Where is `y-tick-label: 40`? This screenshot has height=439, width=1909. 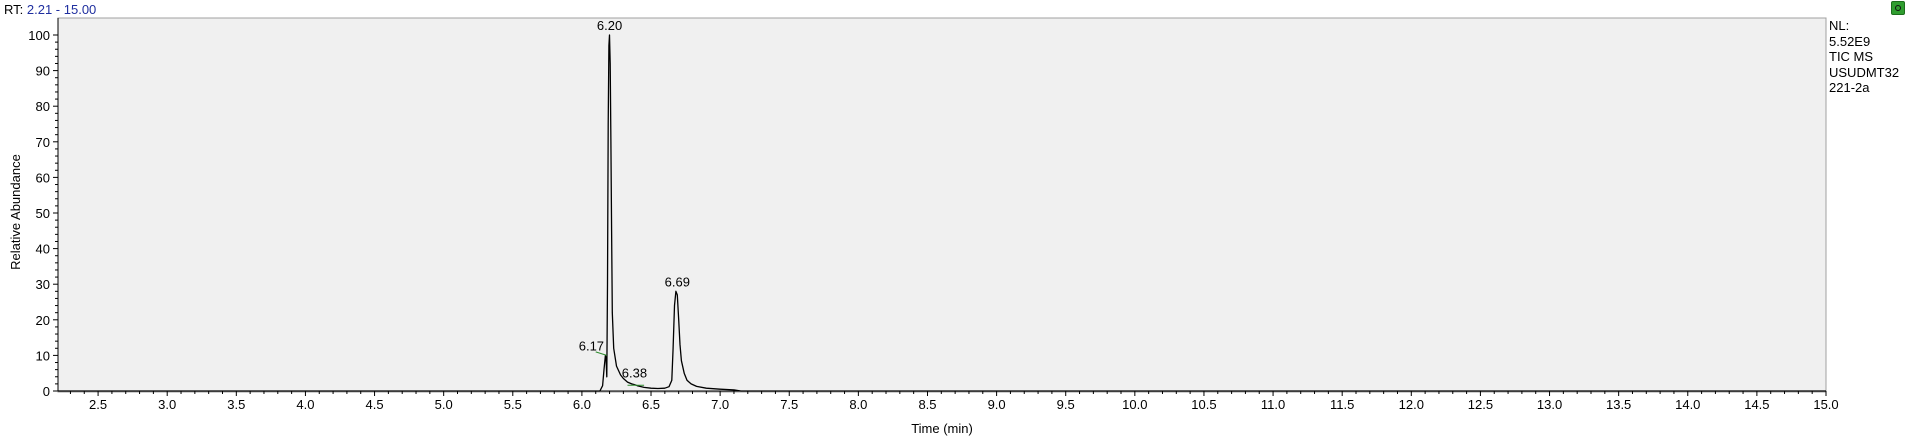 y-tick-label: 40 is located at coordinates (43, 249).